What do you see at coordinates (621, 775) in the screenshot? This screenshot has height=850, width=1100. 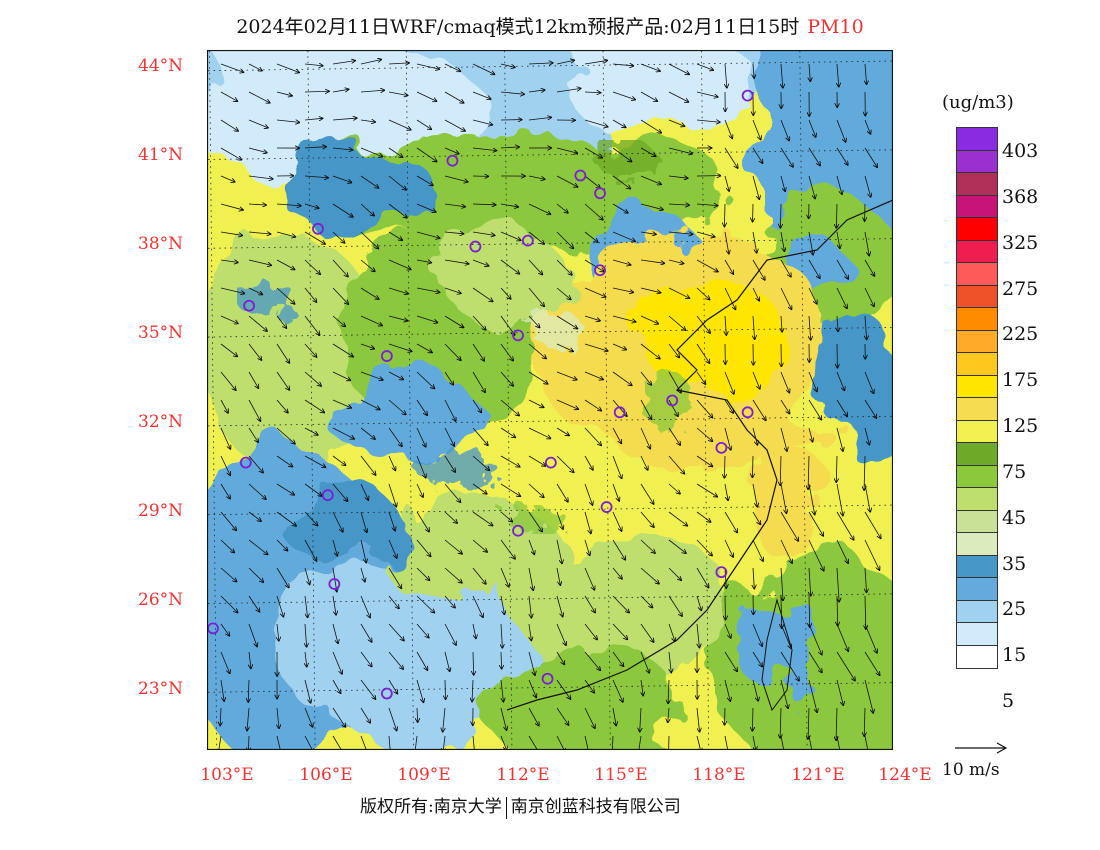 I see `lon-label-115: 115°E` at bounding box center [621, 775].